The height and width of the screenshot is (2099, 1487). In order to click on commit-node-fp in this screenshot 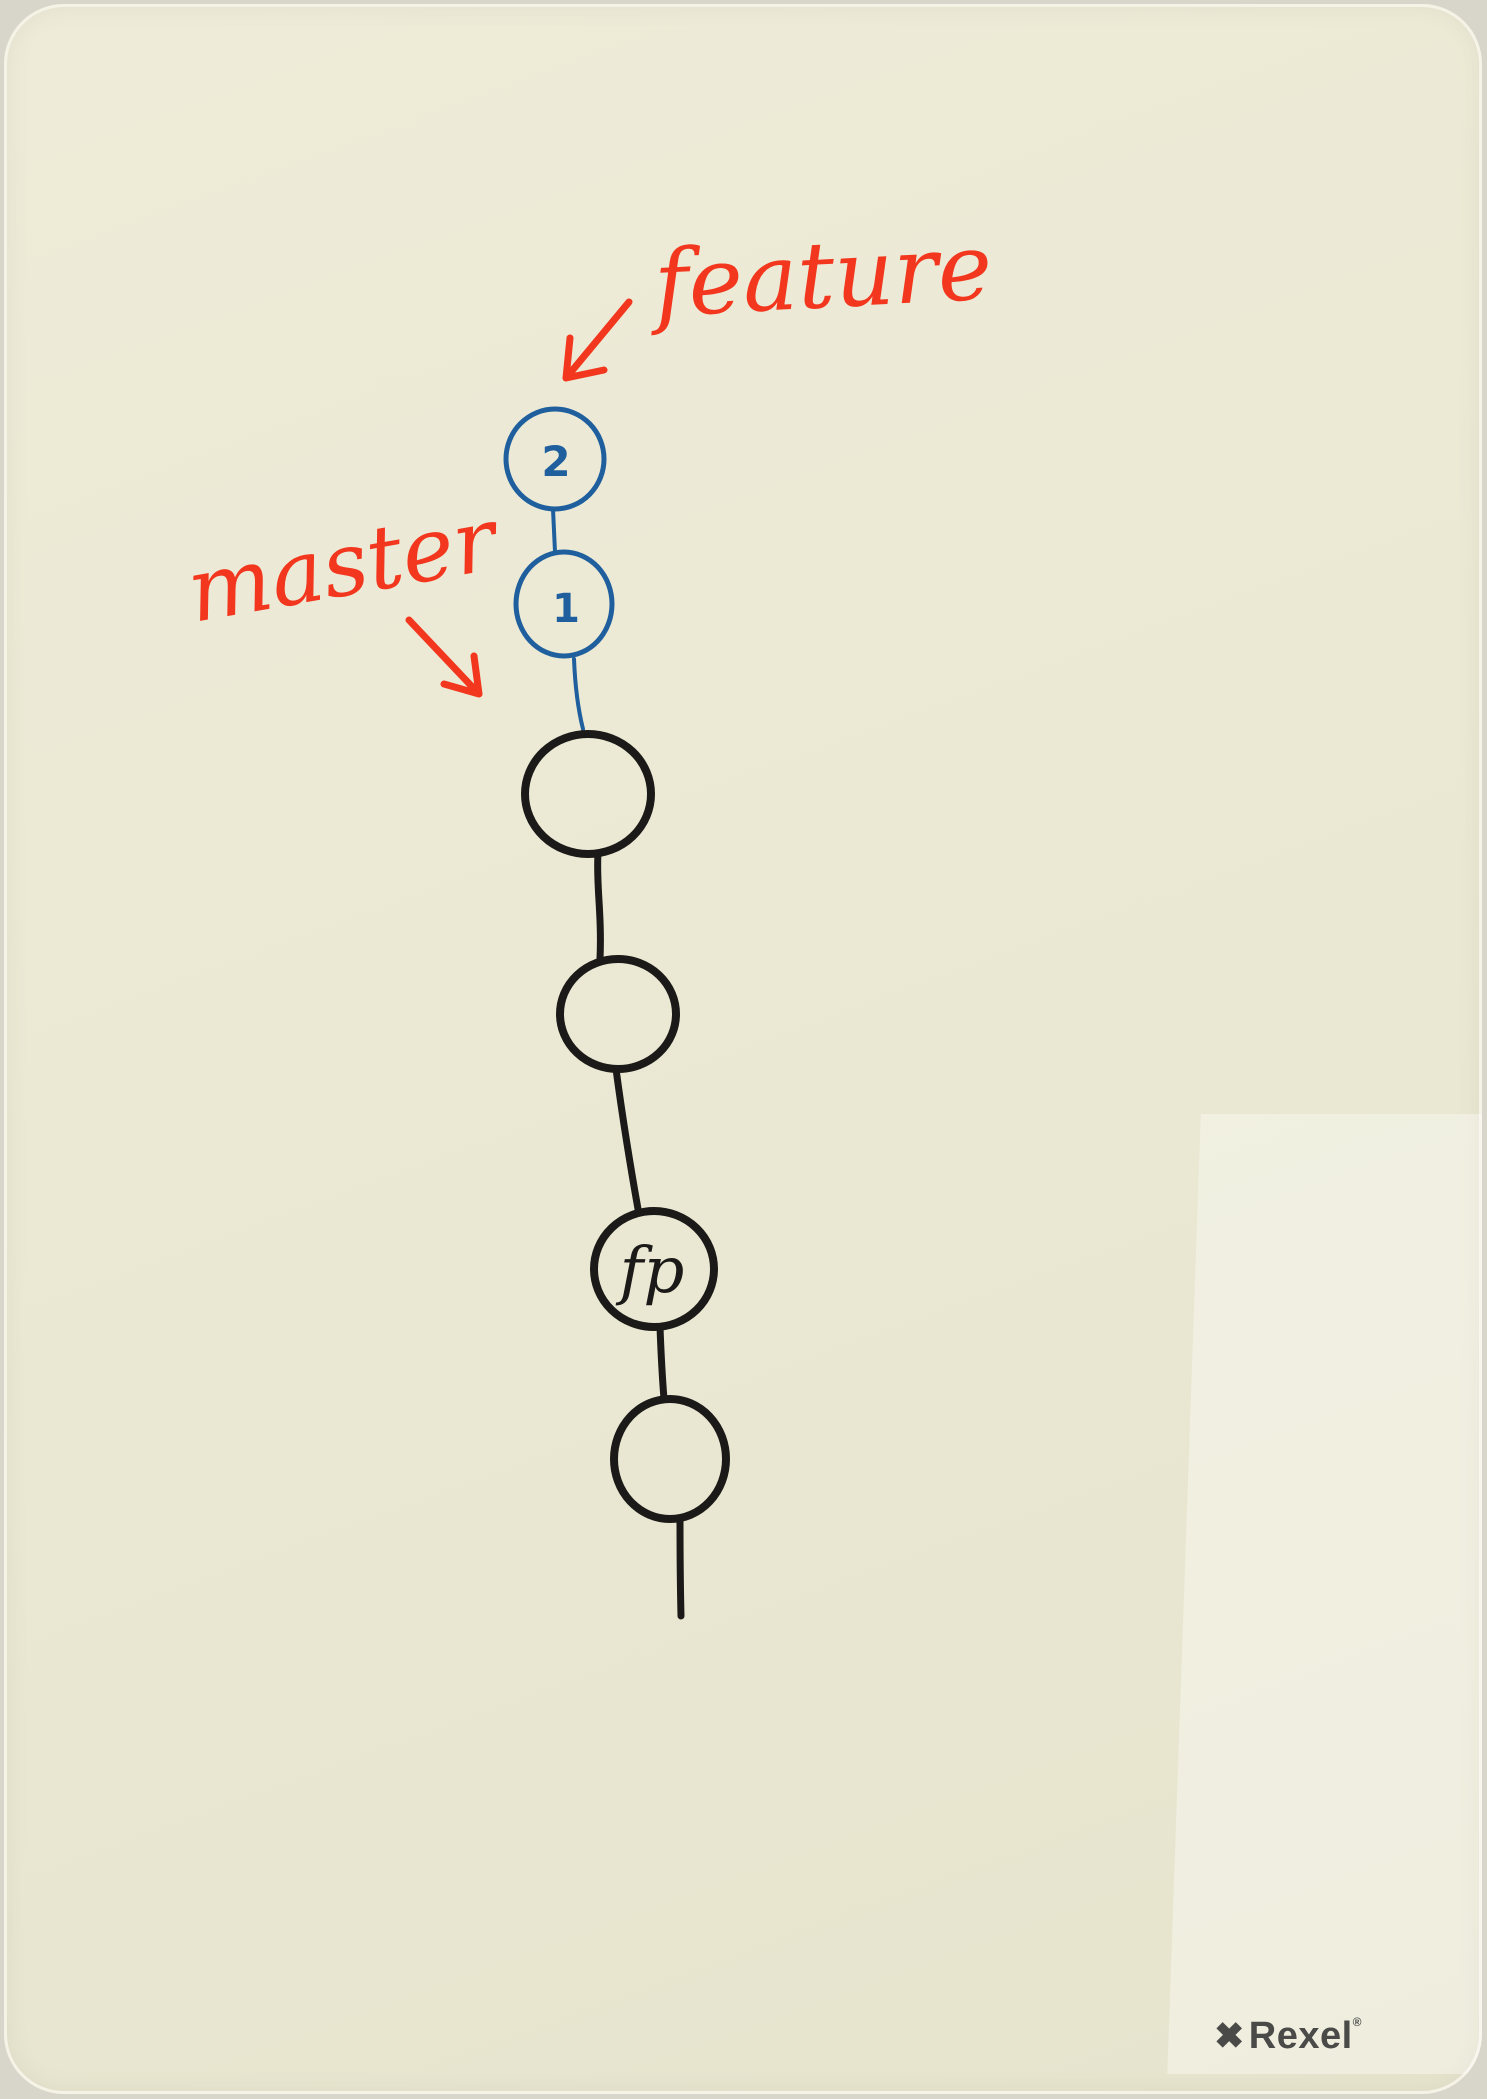, I will do `click(654, 1269)`.